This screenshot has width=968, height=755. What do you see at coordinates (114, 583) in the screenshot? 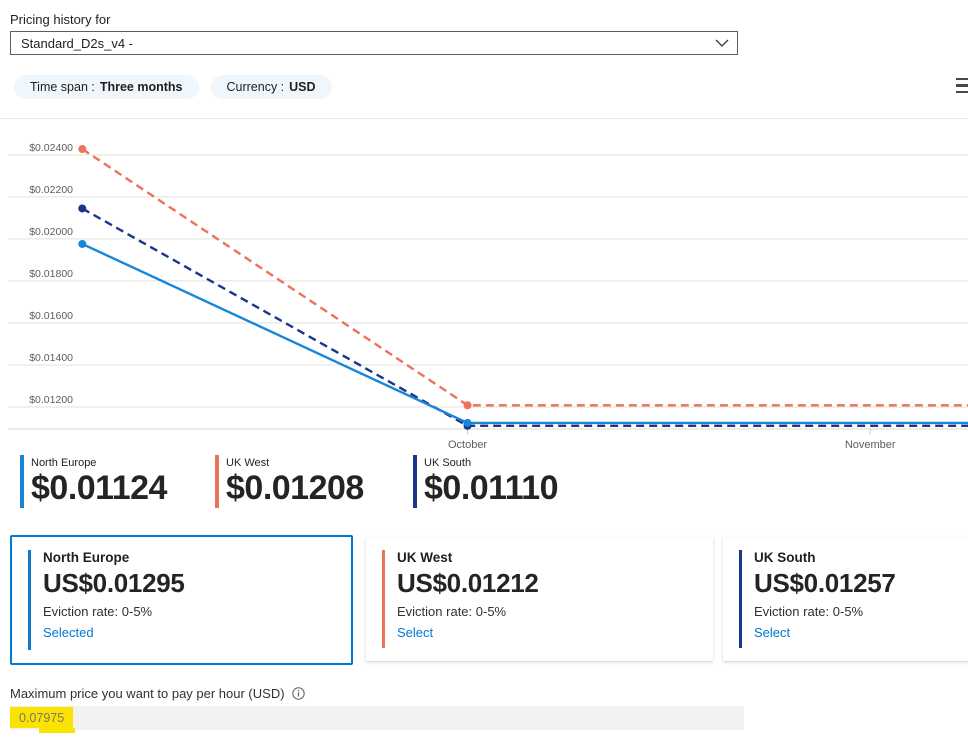
I see `card-price: US$0.01295` at bounding box center [114, 583].